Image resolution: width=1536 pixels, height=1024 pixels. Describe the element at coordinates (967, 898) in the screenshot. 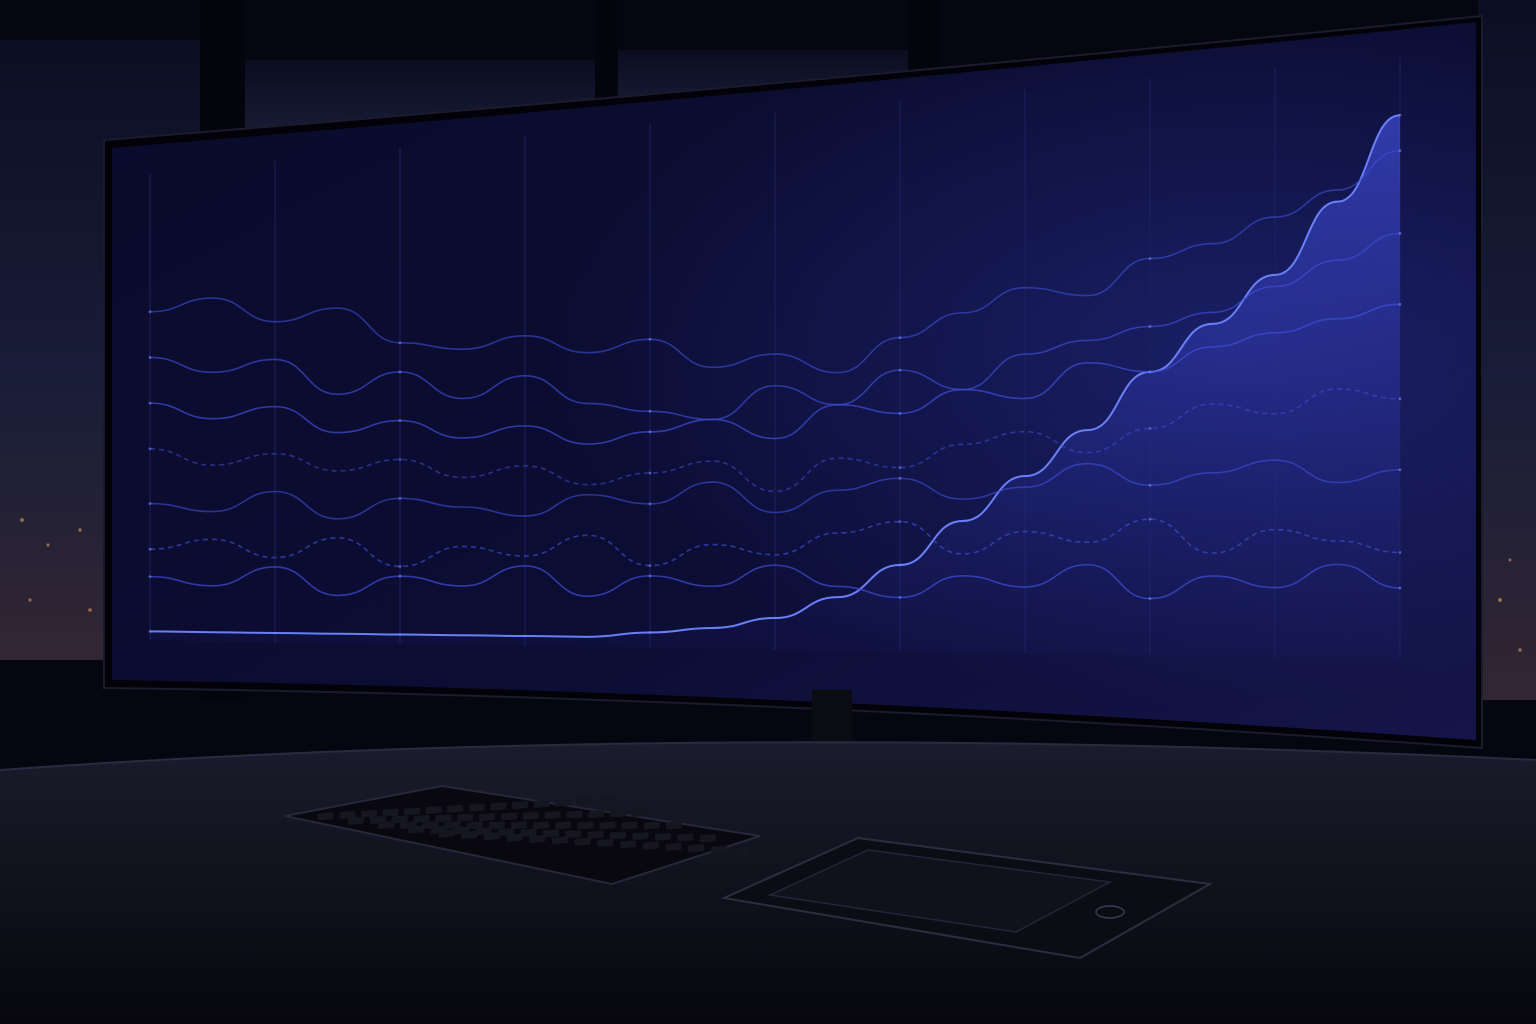

I see `drawing-tablet-icon` at that location.